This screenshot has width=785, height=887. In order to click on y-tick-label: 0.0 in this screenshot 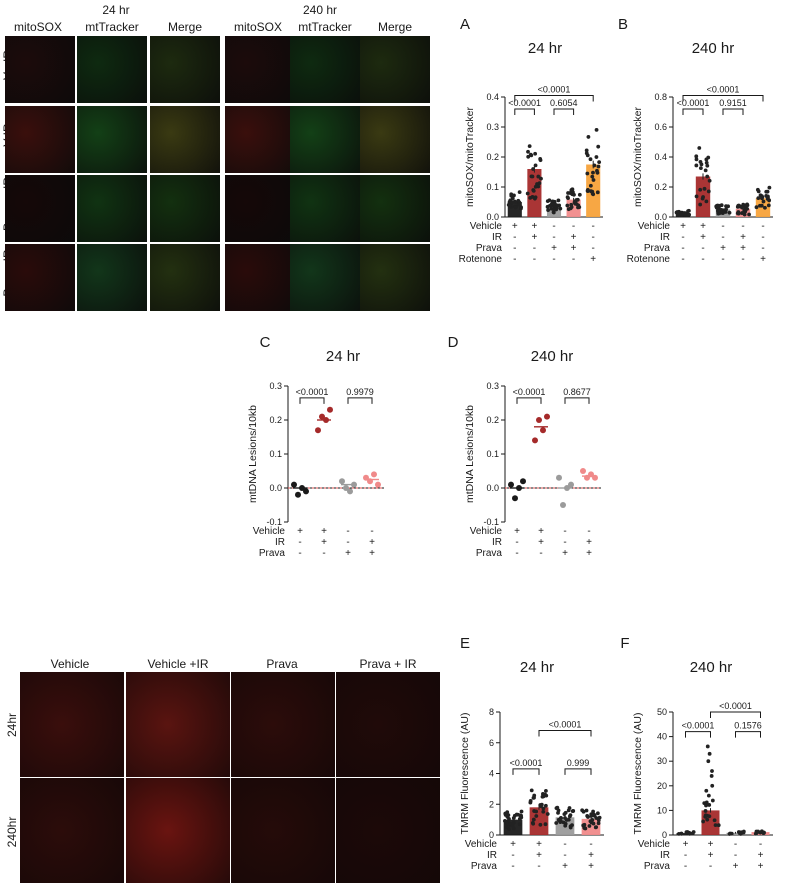, I will do `click(660, 217)`.